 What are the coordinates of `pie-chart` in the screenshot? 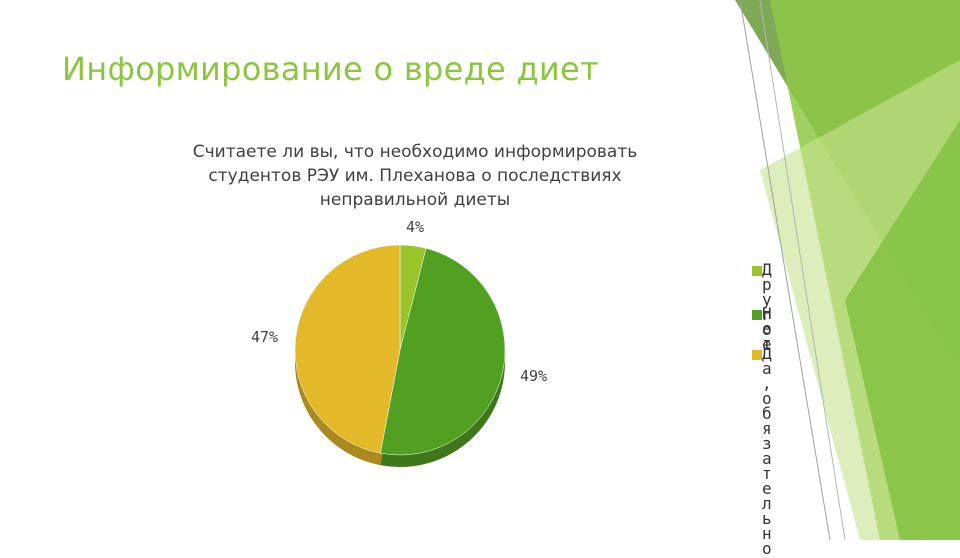 It's located at (400, 356).